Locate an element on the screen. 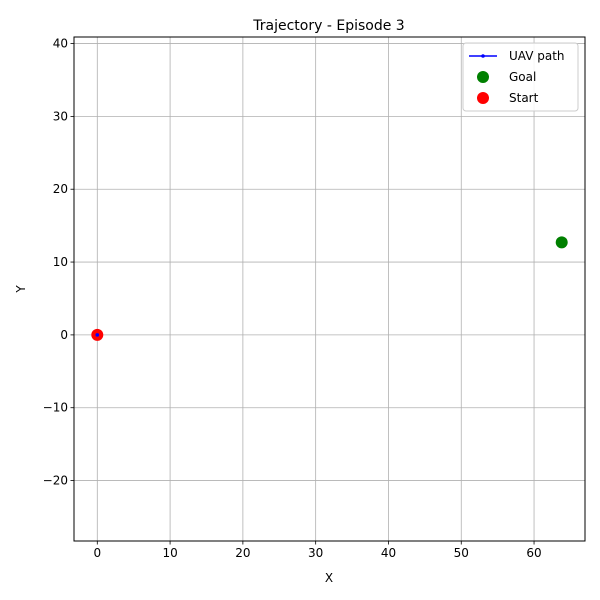  legend-label-uav-path: UAV path is located at coordinates (537, 56).